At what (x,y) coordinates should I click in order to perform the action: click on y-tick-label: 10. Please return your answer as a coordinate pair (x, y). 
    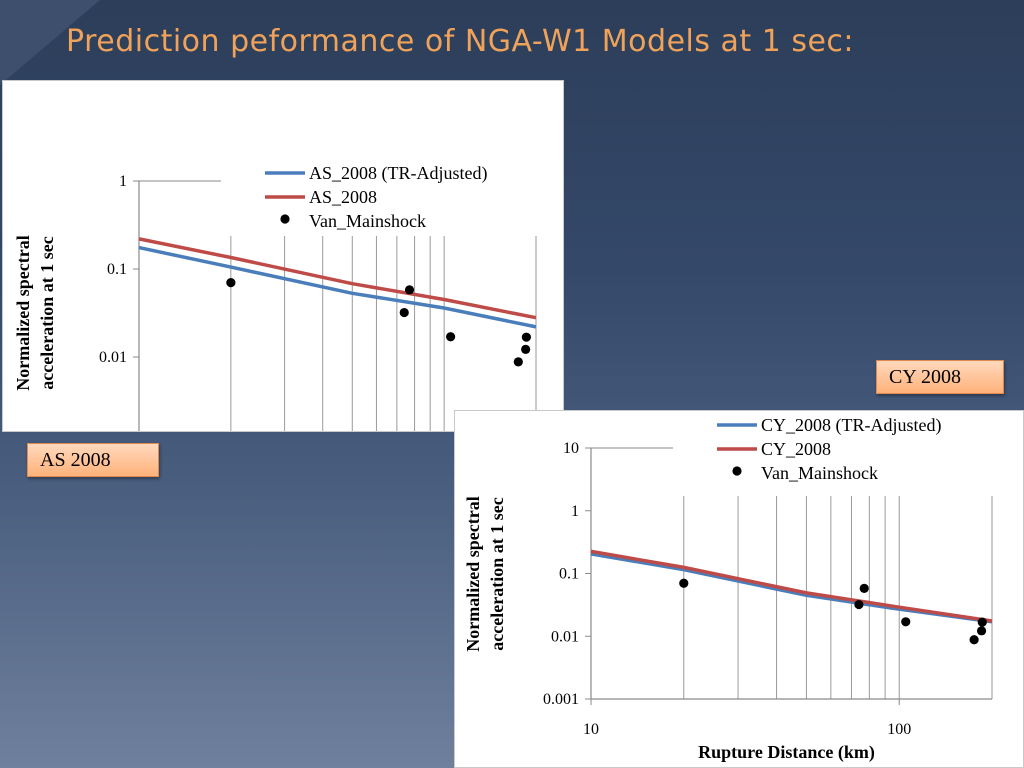
    Looking at the image, I should click on (571, 448).